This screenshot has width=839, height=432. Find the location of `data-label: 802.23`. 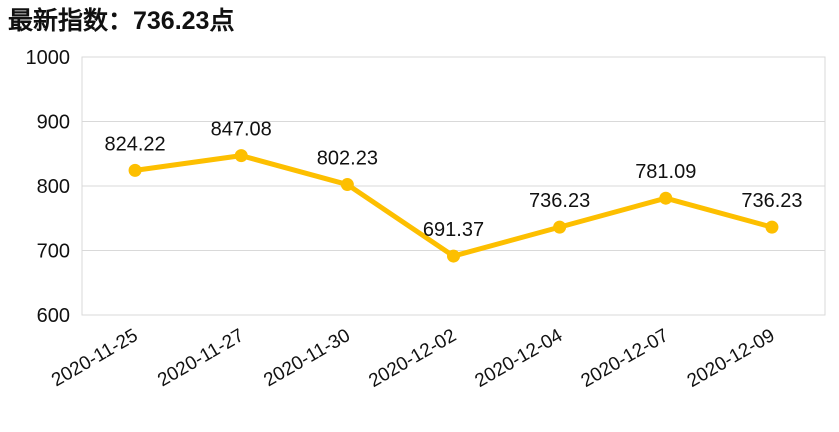

data-label: 802.23 is located at coordinates (347, 159).